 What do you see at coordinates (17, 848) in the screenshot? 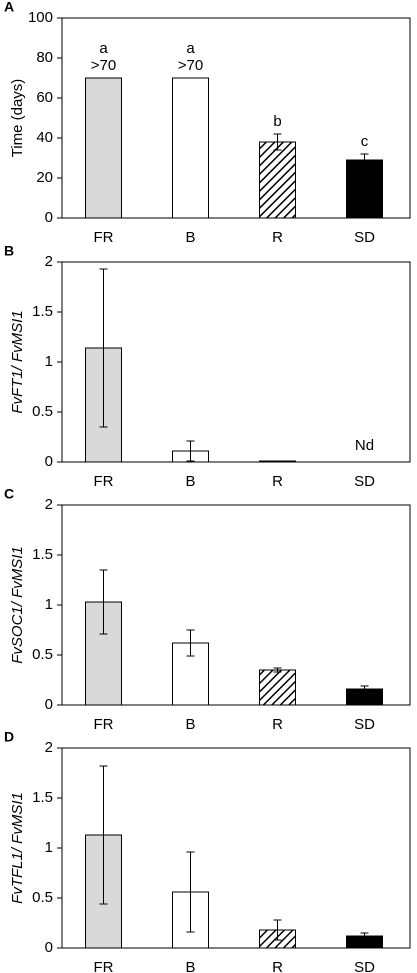
I see `y-axis-title: FvTFL1/ FvMSI1` at bounding box center [17, 848].